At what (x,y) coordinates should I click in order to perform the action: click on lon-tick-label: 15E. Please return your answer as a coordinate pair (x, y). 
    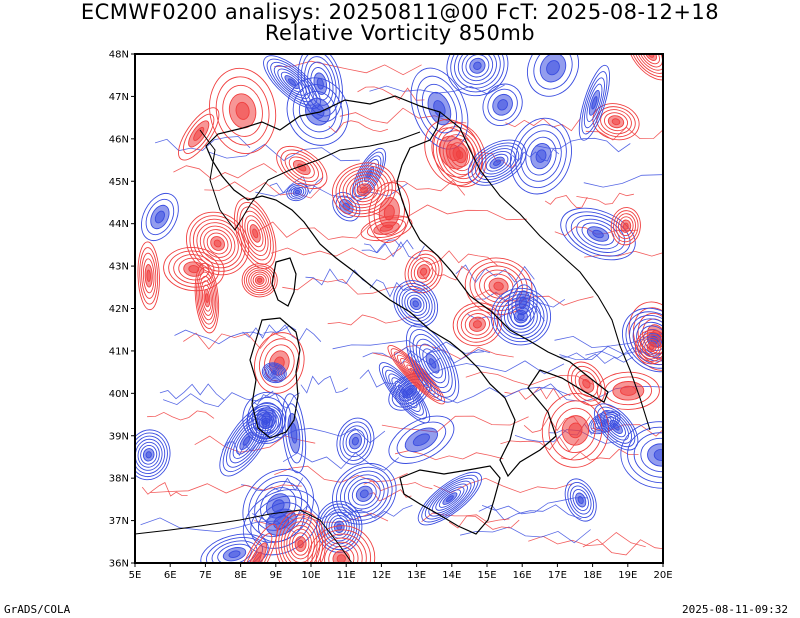
    Looking at the image, I should click on (486, 575).